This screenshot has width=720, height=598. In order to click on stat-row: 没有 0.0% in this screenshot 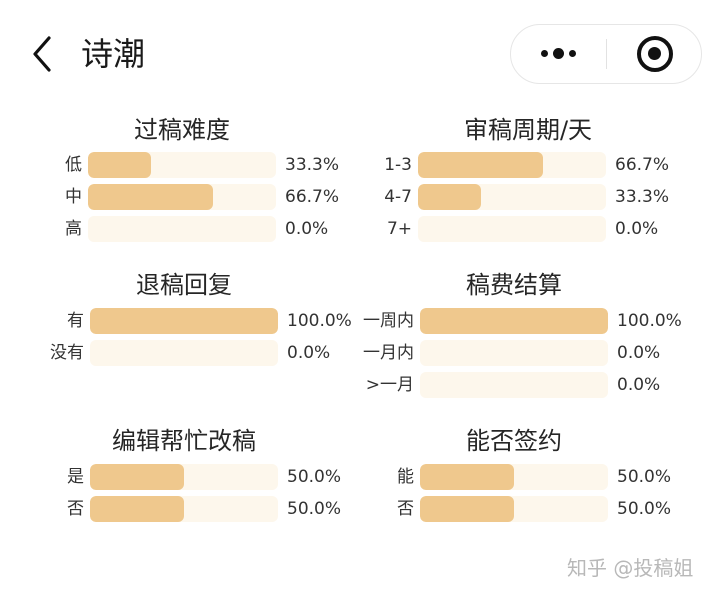, I will do `click(180, 353)`.